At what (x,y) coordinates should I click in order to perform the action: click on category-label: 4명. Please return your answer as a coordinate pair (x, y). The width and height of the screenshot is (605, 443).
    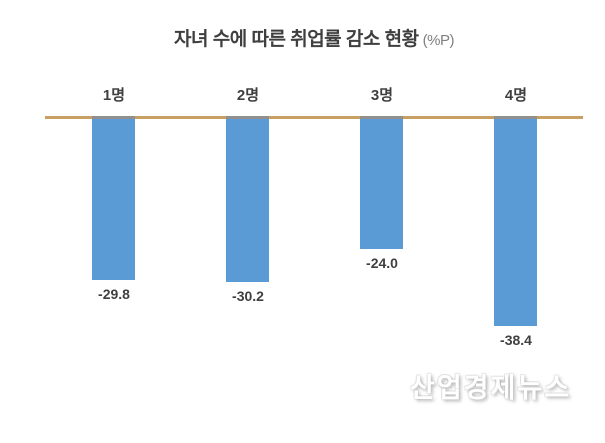
    Looking at the image, I should click on (516, 95).